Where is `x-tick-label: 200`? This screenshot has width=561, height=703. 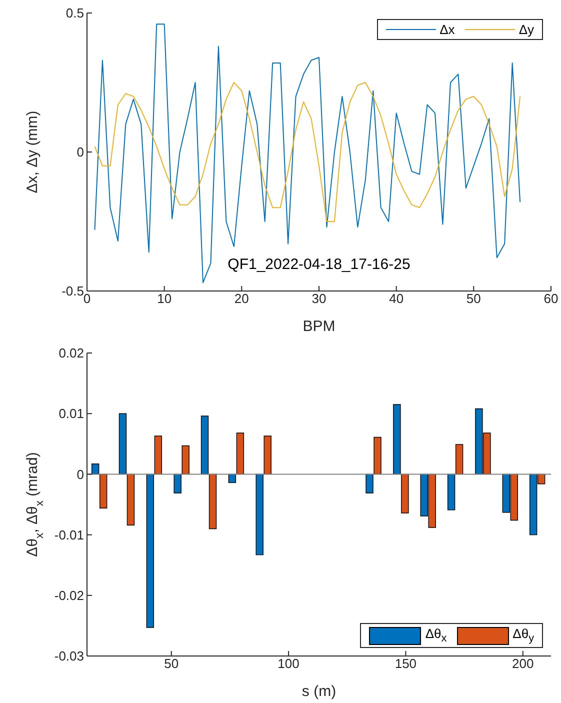
x-tick-label: 200 is located at coordinates (523, 664).